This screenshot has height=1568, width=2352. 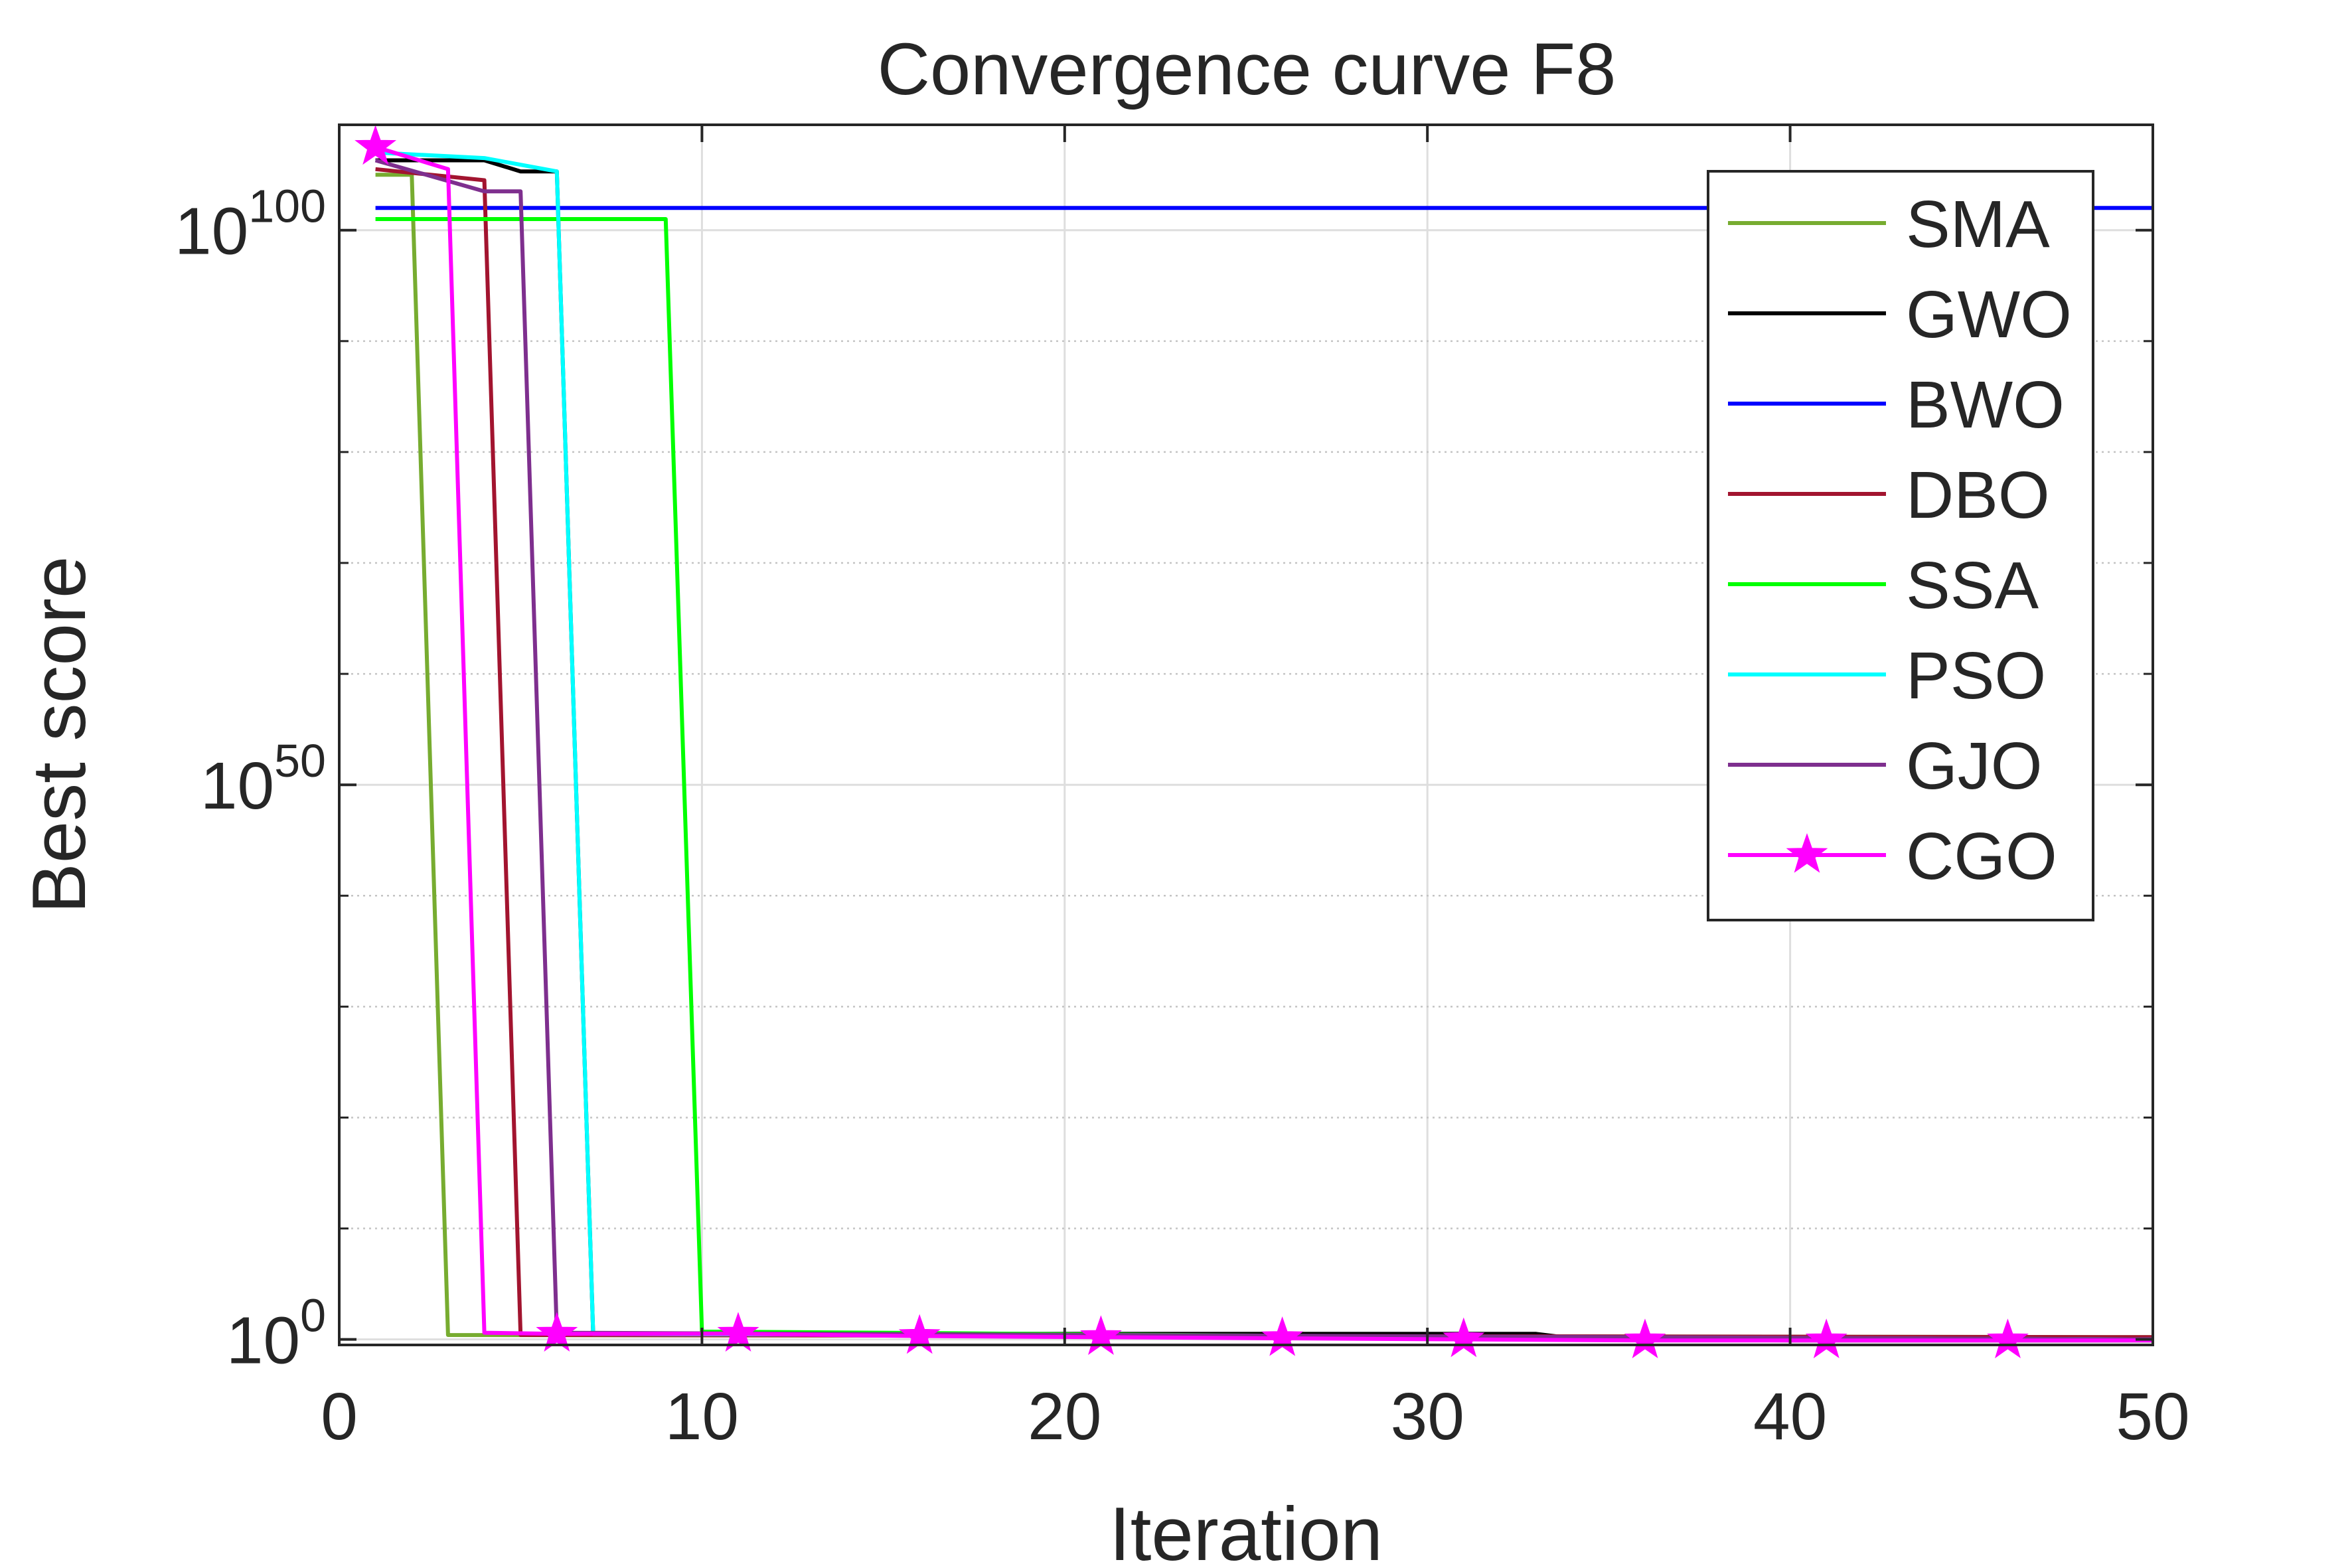 What do you see at coordinates (1976, 676) in the screenshot?
I see `legend-label: PSO` at bounding box center [1976, 676].